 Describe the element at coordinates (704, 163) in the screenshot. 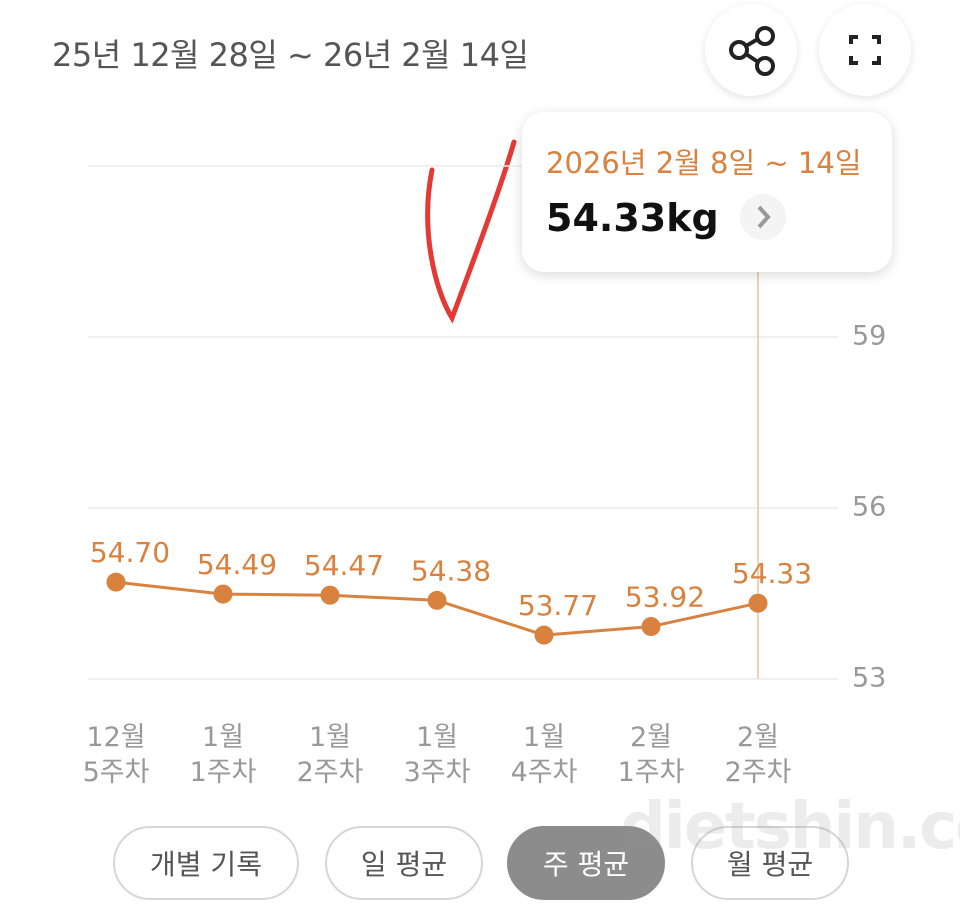

I see `tooltip-date: 2026년 2월 8일 ~ 14일` at that location.